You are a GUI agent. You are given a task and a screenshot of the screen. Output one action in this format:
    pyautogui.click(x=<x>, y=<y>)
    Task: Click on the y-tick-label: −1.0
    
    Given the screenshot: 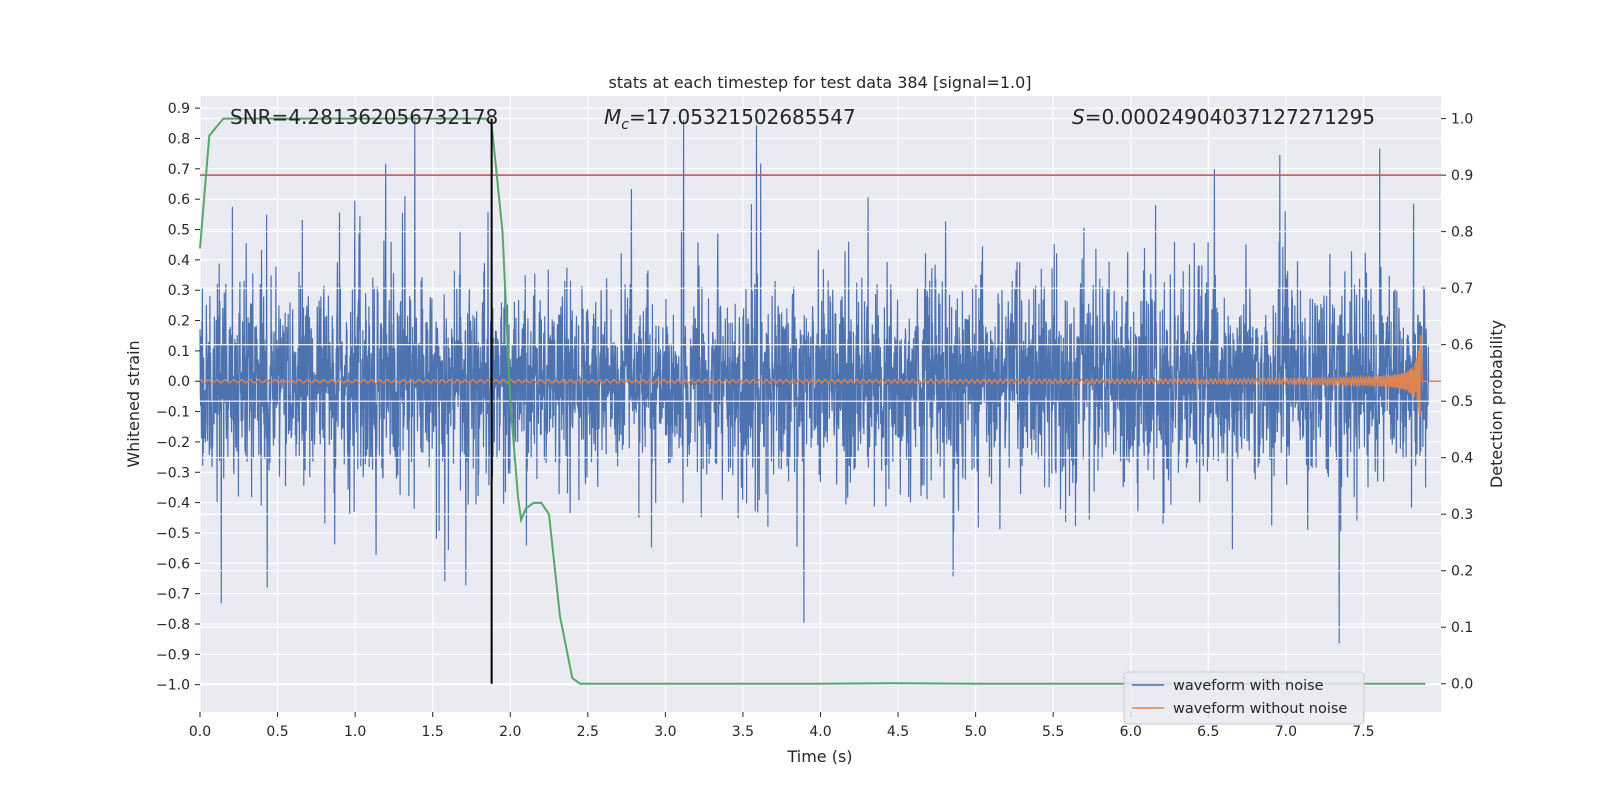 What is the action you would take?
    pyautogui.click(x=173, y=686)
    